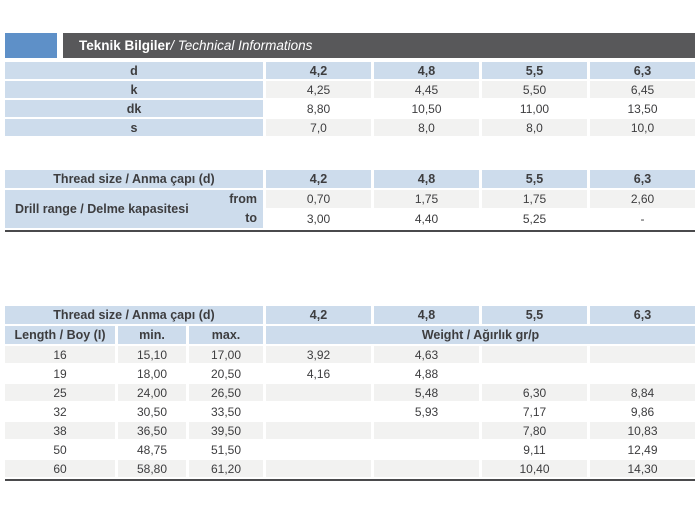  Describe the element at coordinates (642, 468) in the screenshot. I see `weight-cell: 14,30` at that location.